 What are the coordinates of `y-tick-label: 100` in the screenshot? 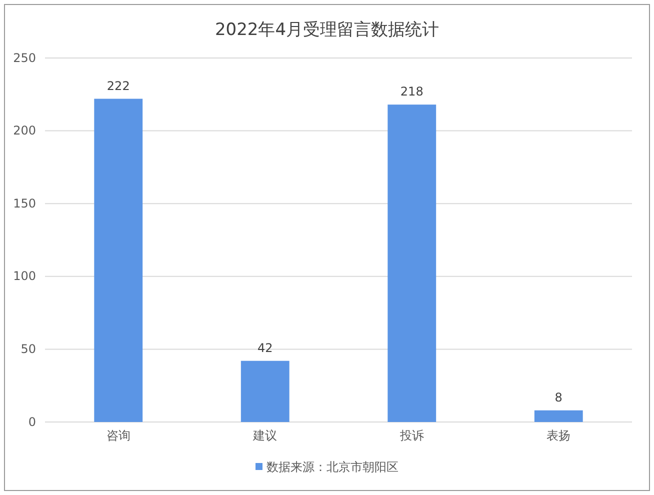 It's located at (24, 276).